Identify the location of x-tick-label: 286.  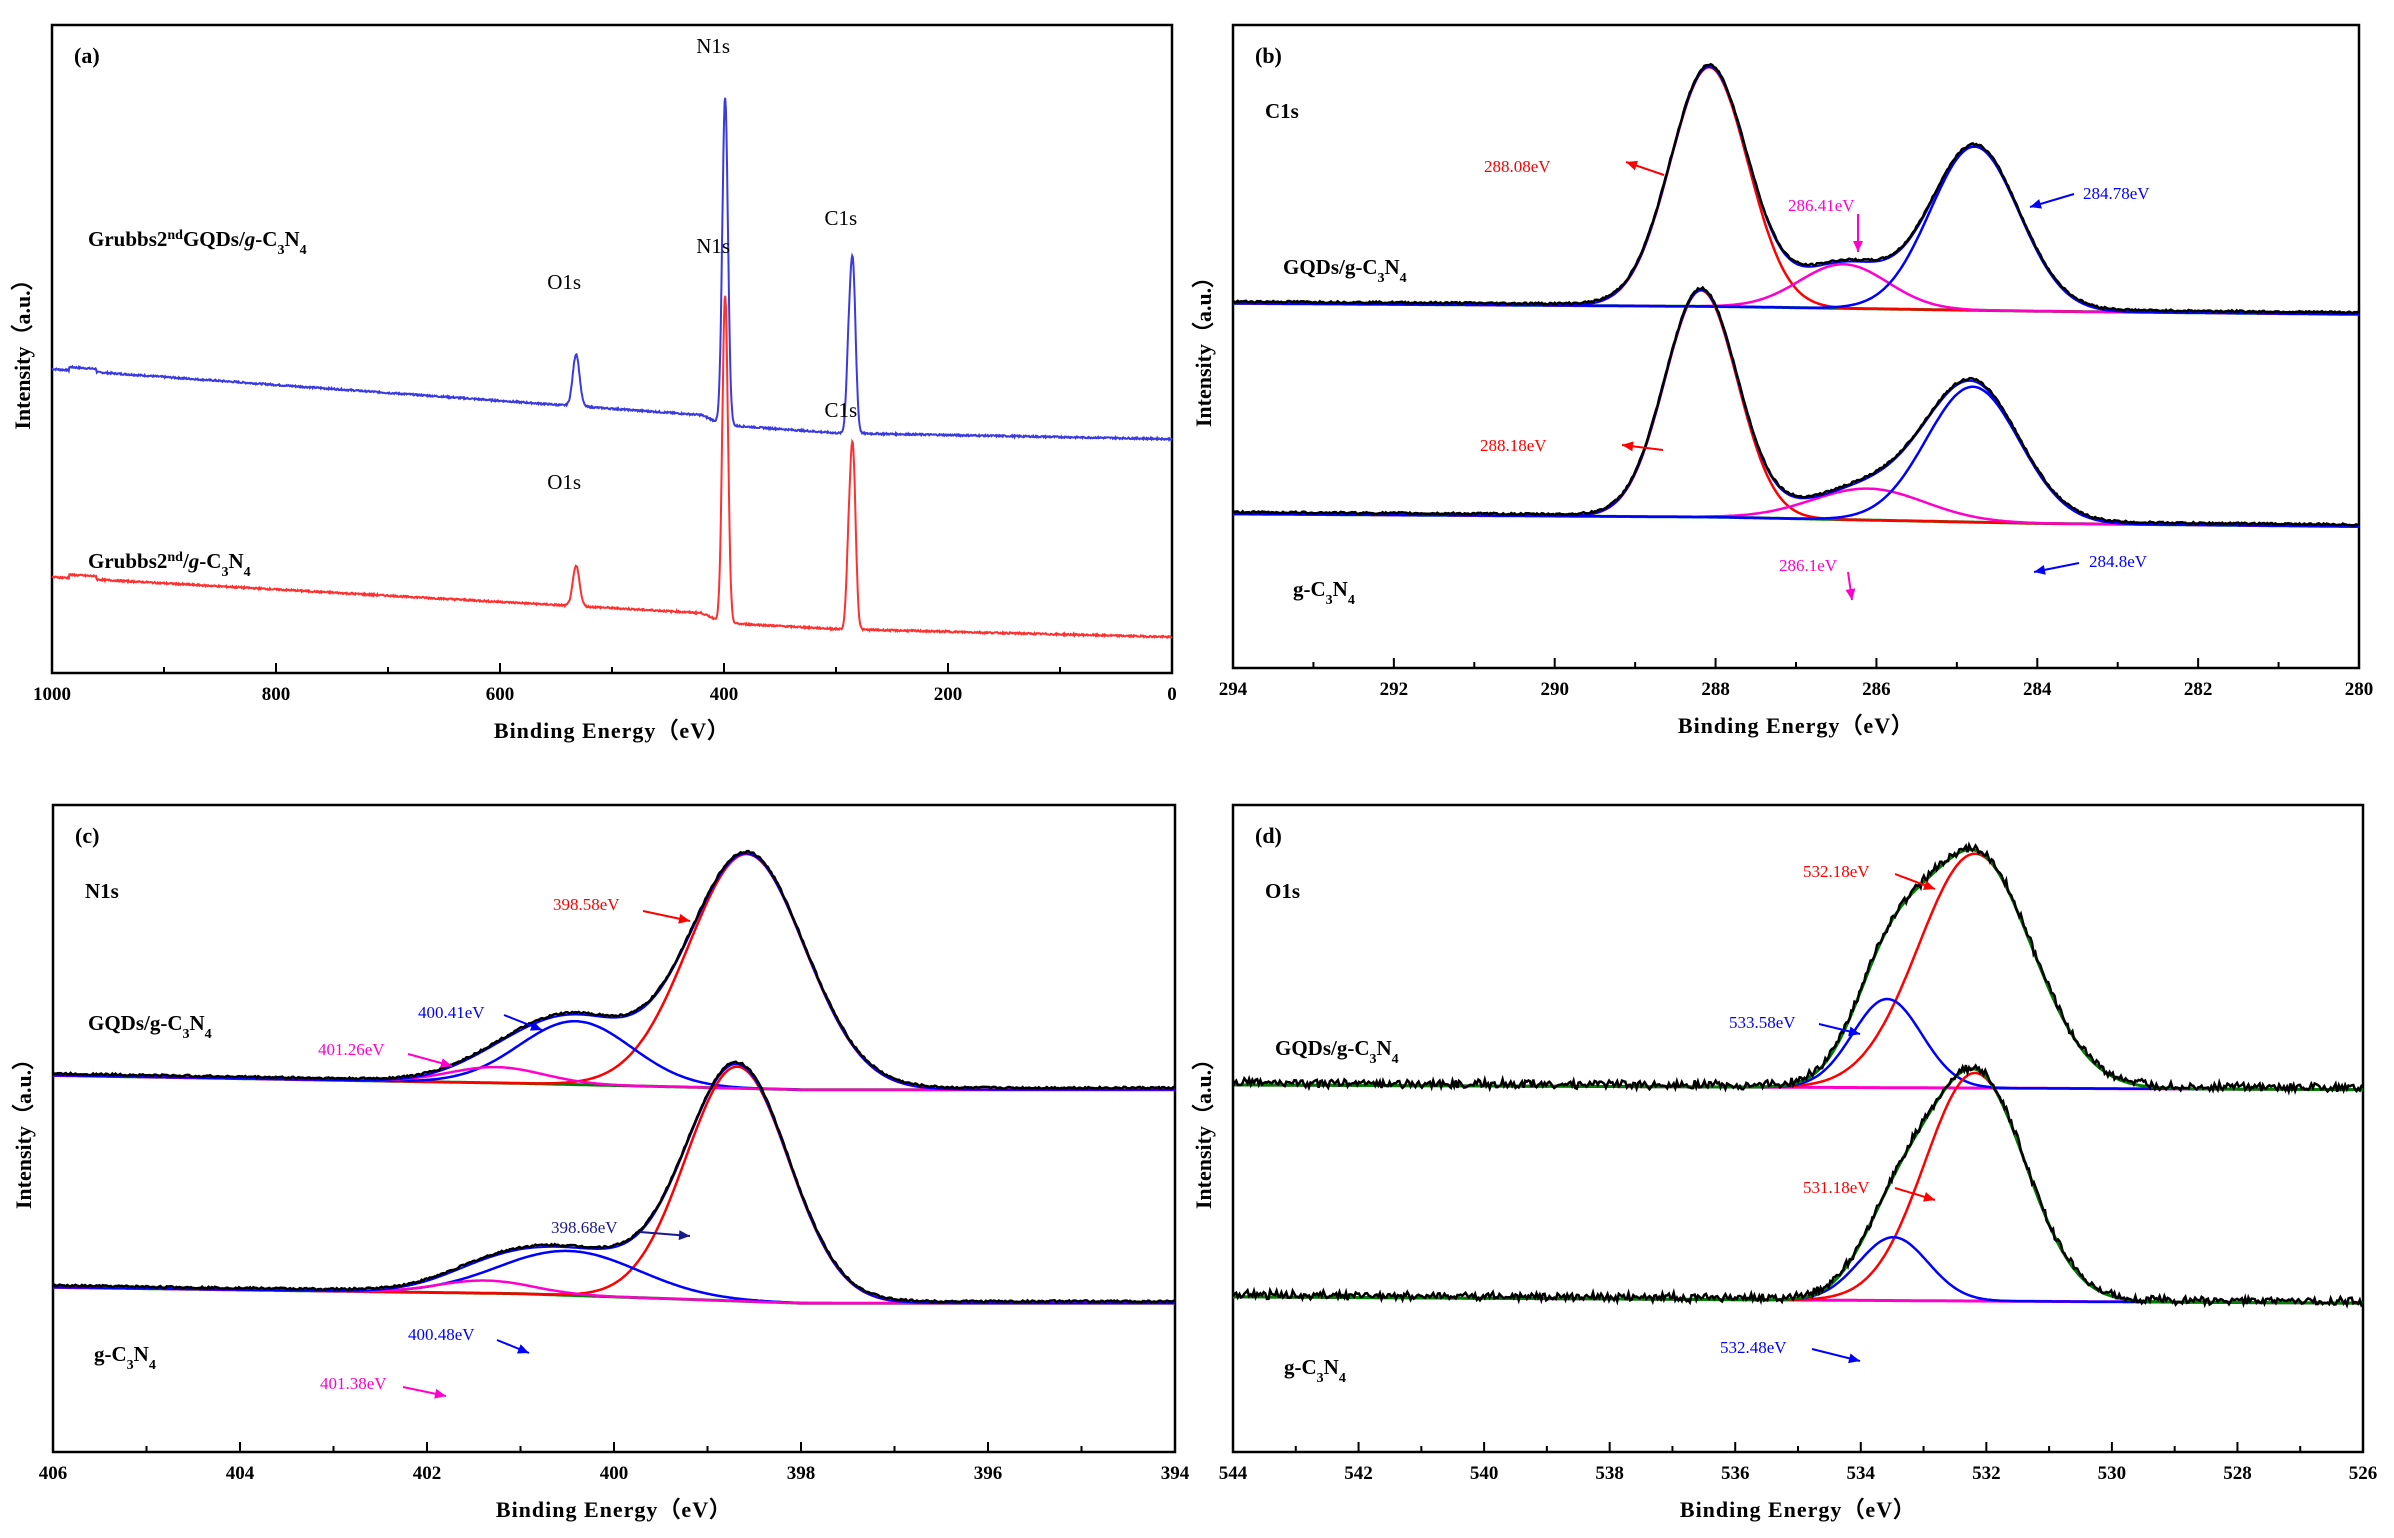
(1876, 689).